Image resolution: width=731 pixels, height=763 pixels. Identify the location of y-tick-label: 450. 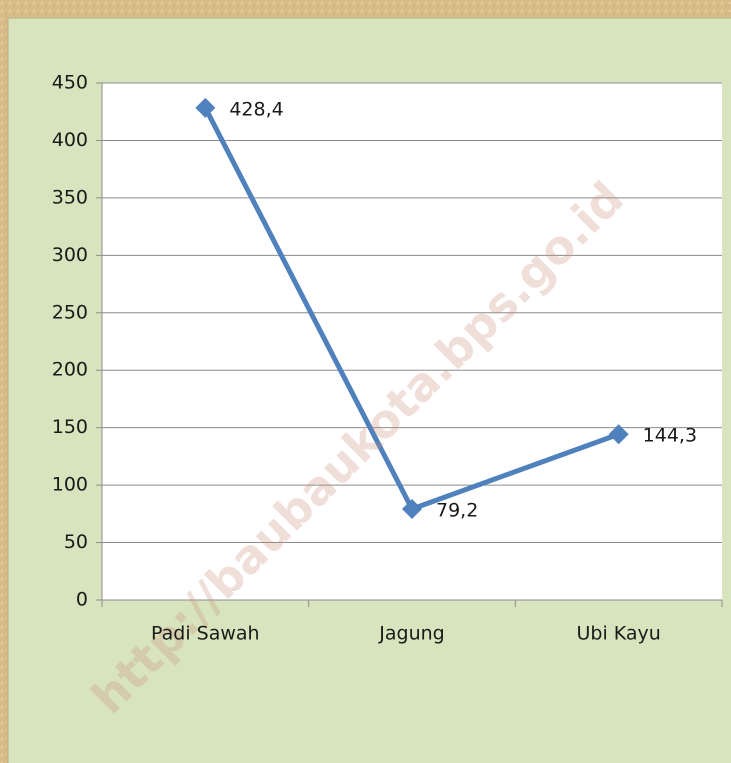
(70, 83).